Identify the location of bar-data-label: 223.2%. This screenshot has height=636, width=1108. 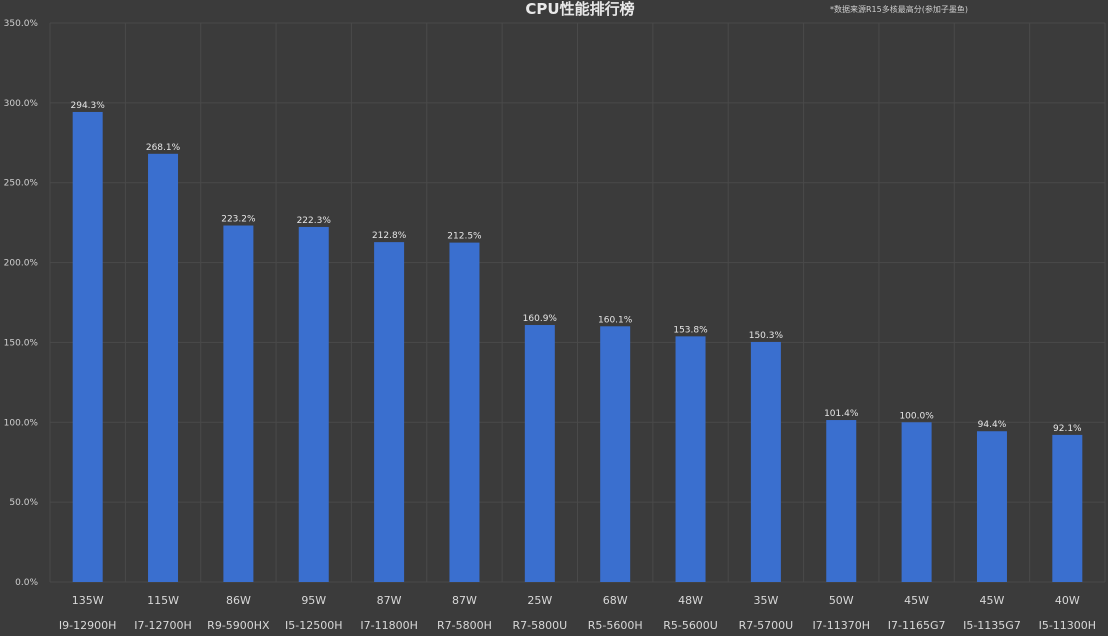
(238, 220).